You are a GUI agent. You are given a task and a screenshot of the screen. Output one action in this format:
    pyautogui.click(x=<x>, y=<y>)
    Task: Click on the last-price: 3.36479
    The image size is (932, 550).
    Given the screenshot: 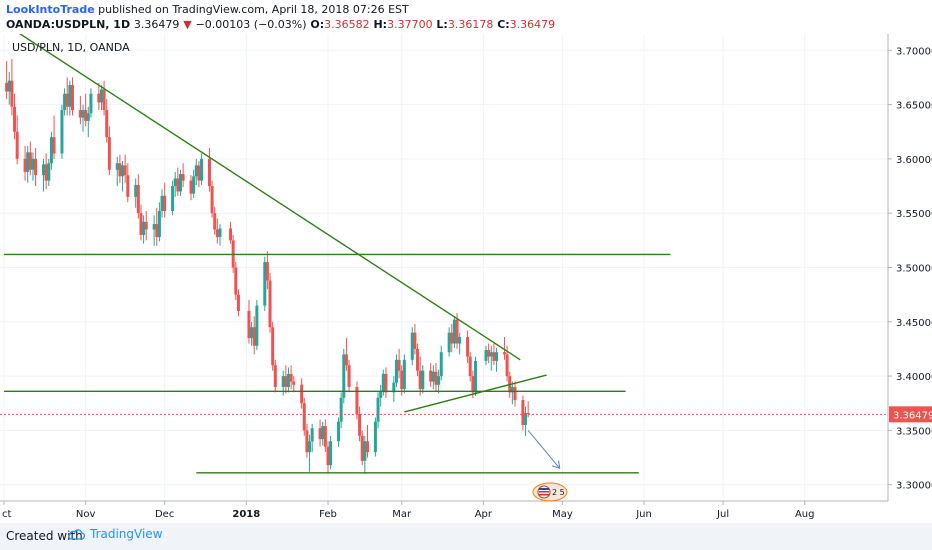 What is the action you would take?
    pyautogui.click(x=156, y=24)
    